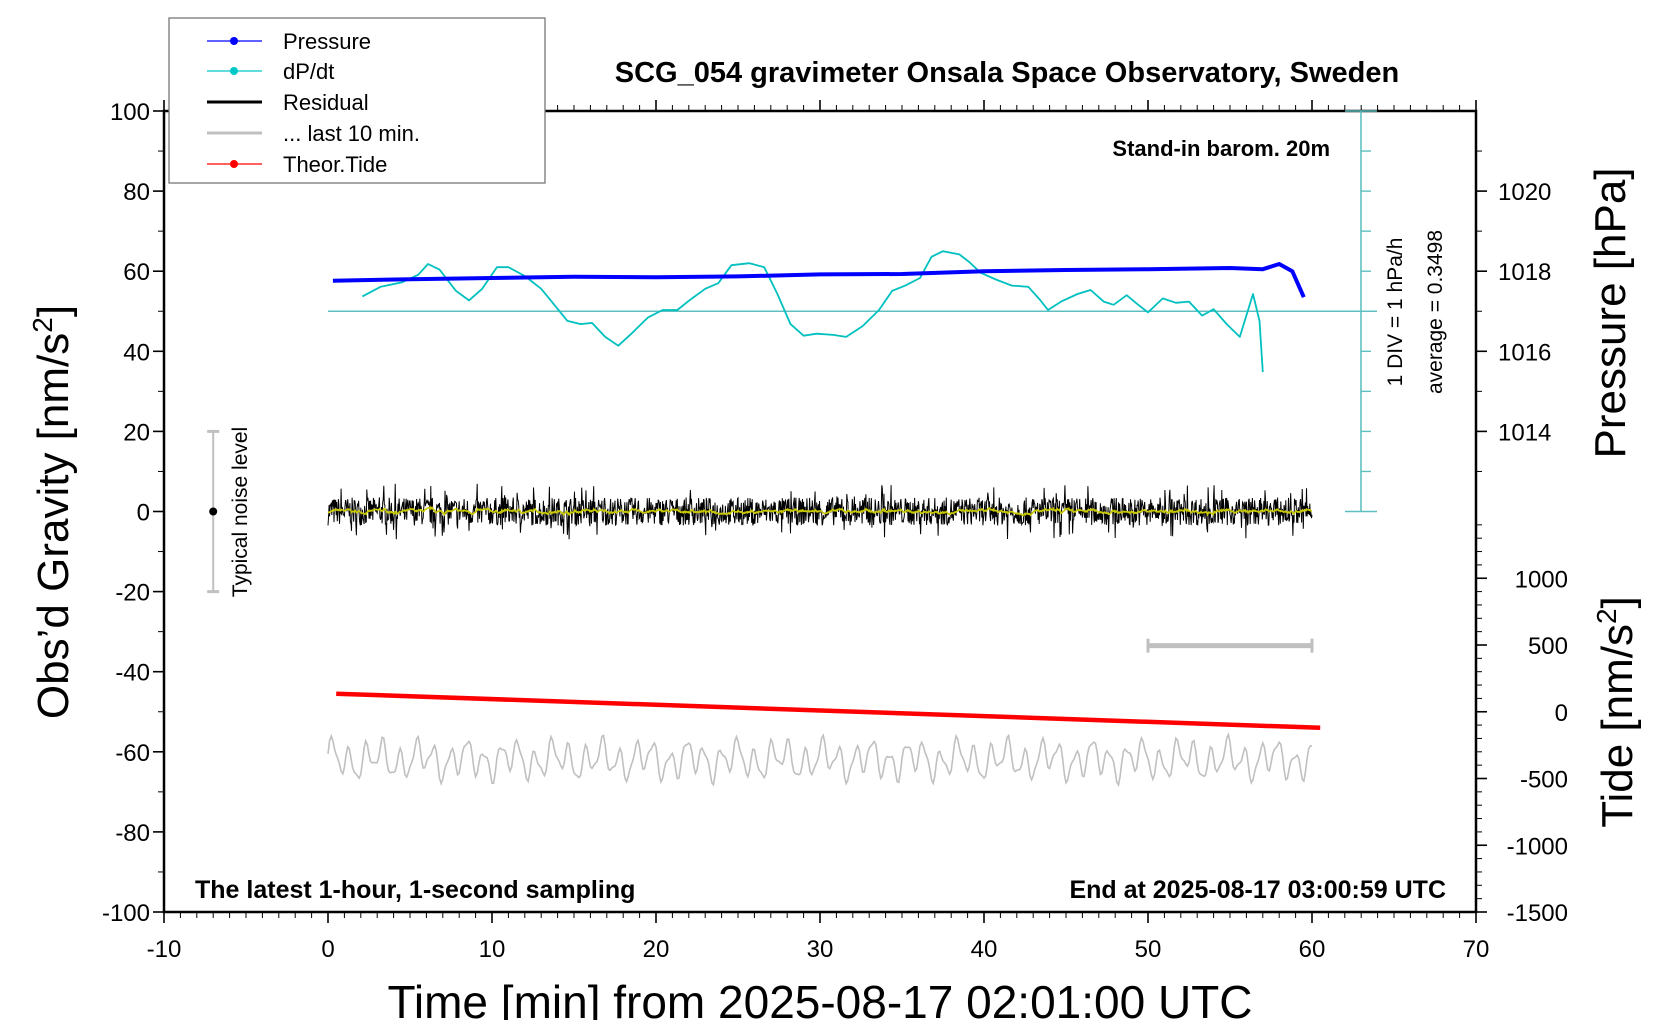 This screenshot has height=1020, width=1660. I want to click on legend-label: ... last 10 min., so click(351, 133).